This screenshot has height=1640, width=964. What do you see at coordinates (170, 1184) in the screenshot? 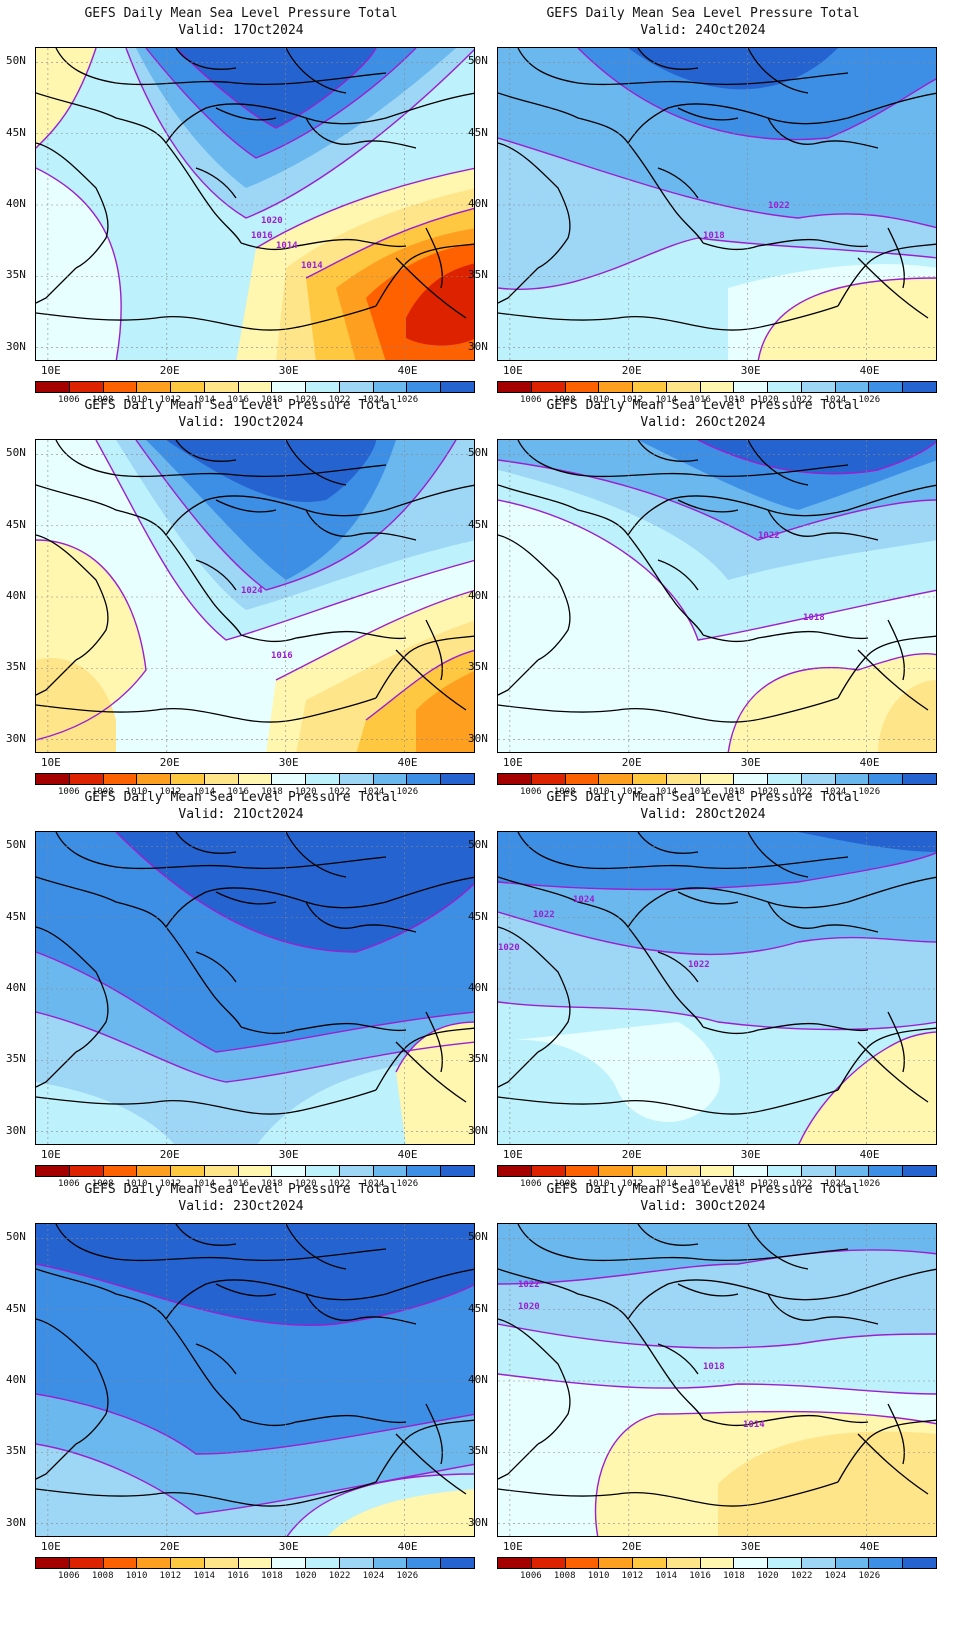
I see `colorbar-label: 1012` at bounding box center [170, 1184].